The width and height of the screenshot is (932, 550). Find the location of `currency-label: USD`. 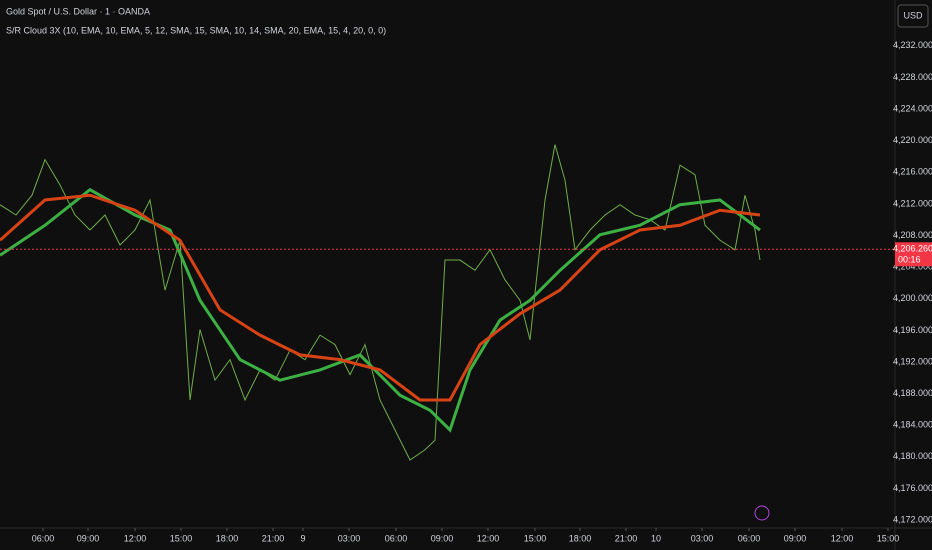

currency-label: USD is located at coordinates (913, 15).